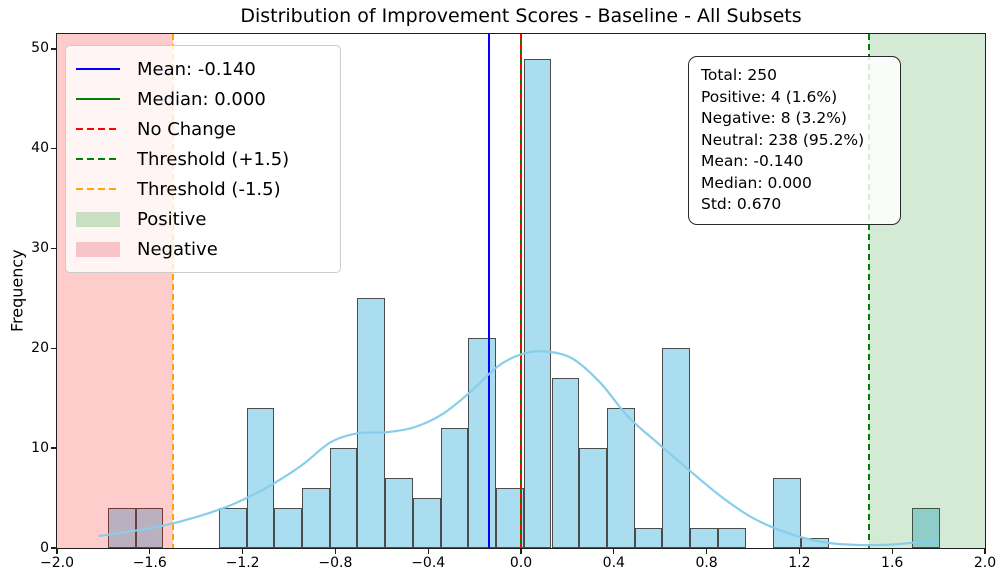  What do you see at coordinates (40, 347) in the screenshot?
I see `y-tick-label: 20` at bounding box center [40, 347].